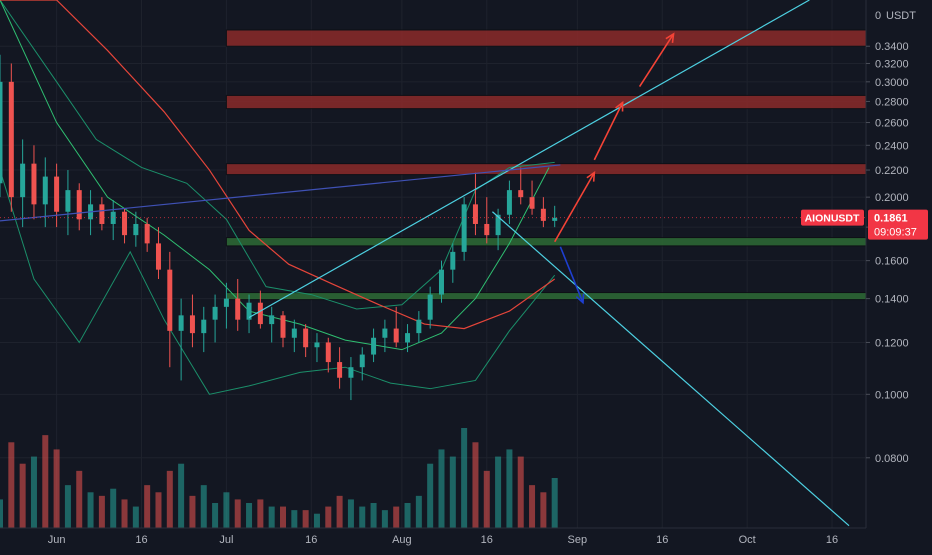 This screenshot has width=932, height=555. What do you see at coordinates (546, 242) in the screenshot?
I see `support-zone` at bounding box center [546, 242].